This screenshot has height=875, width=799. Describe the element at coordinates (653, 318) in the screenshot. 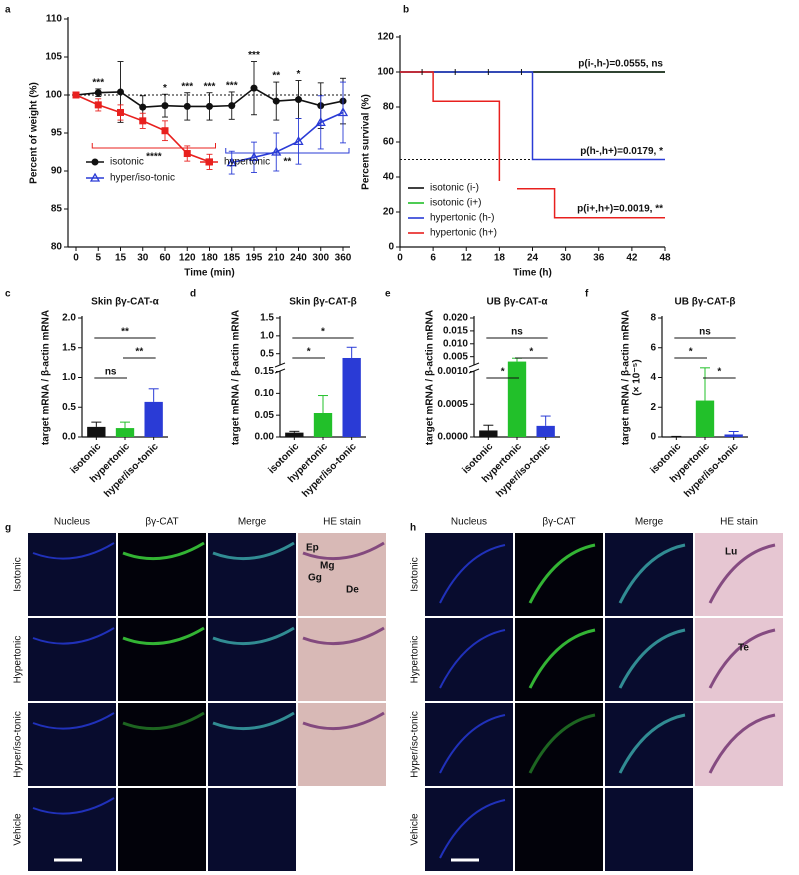

I see `y-tick-label: 8` at that location.